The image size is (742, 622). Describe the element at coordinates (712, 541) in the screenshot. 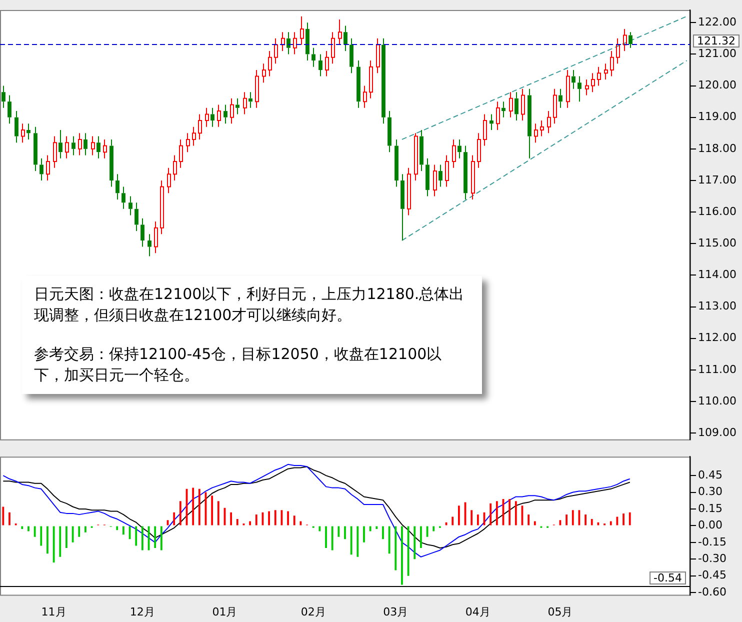

I see `y-tick-label: -0.15` at that location.